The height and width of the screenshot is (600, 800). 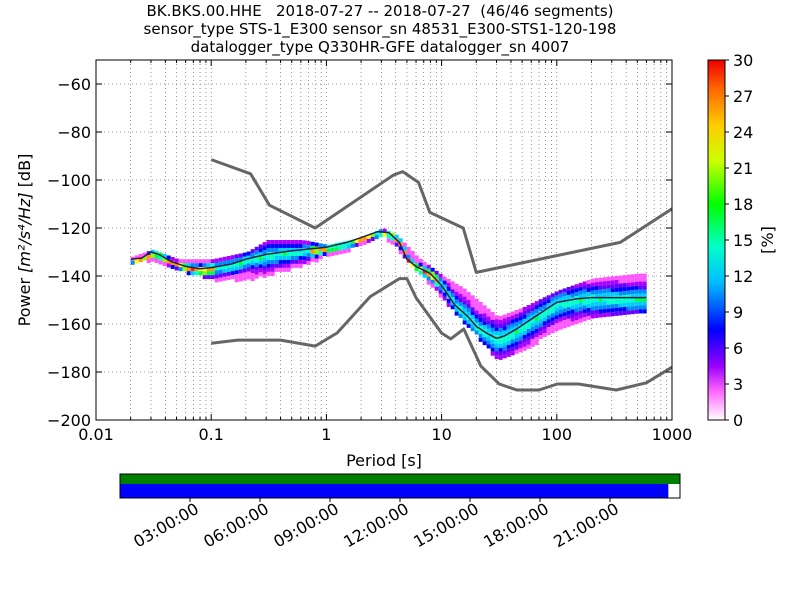 I want to click on y-axis-label-suffix: [dB], so click(x=24, y=173).